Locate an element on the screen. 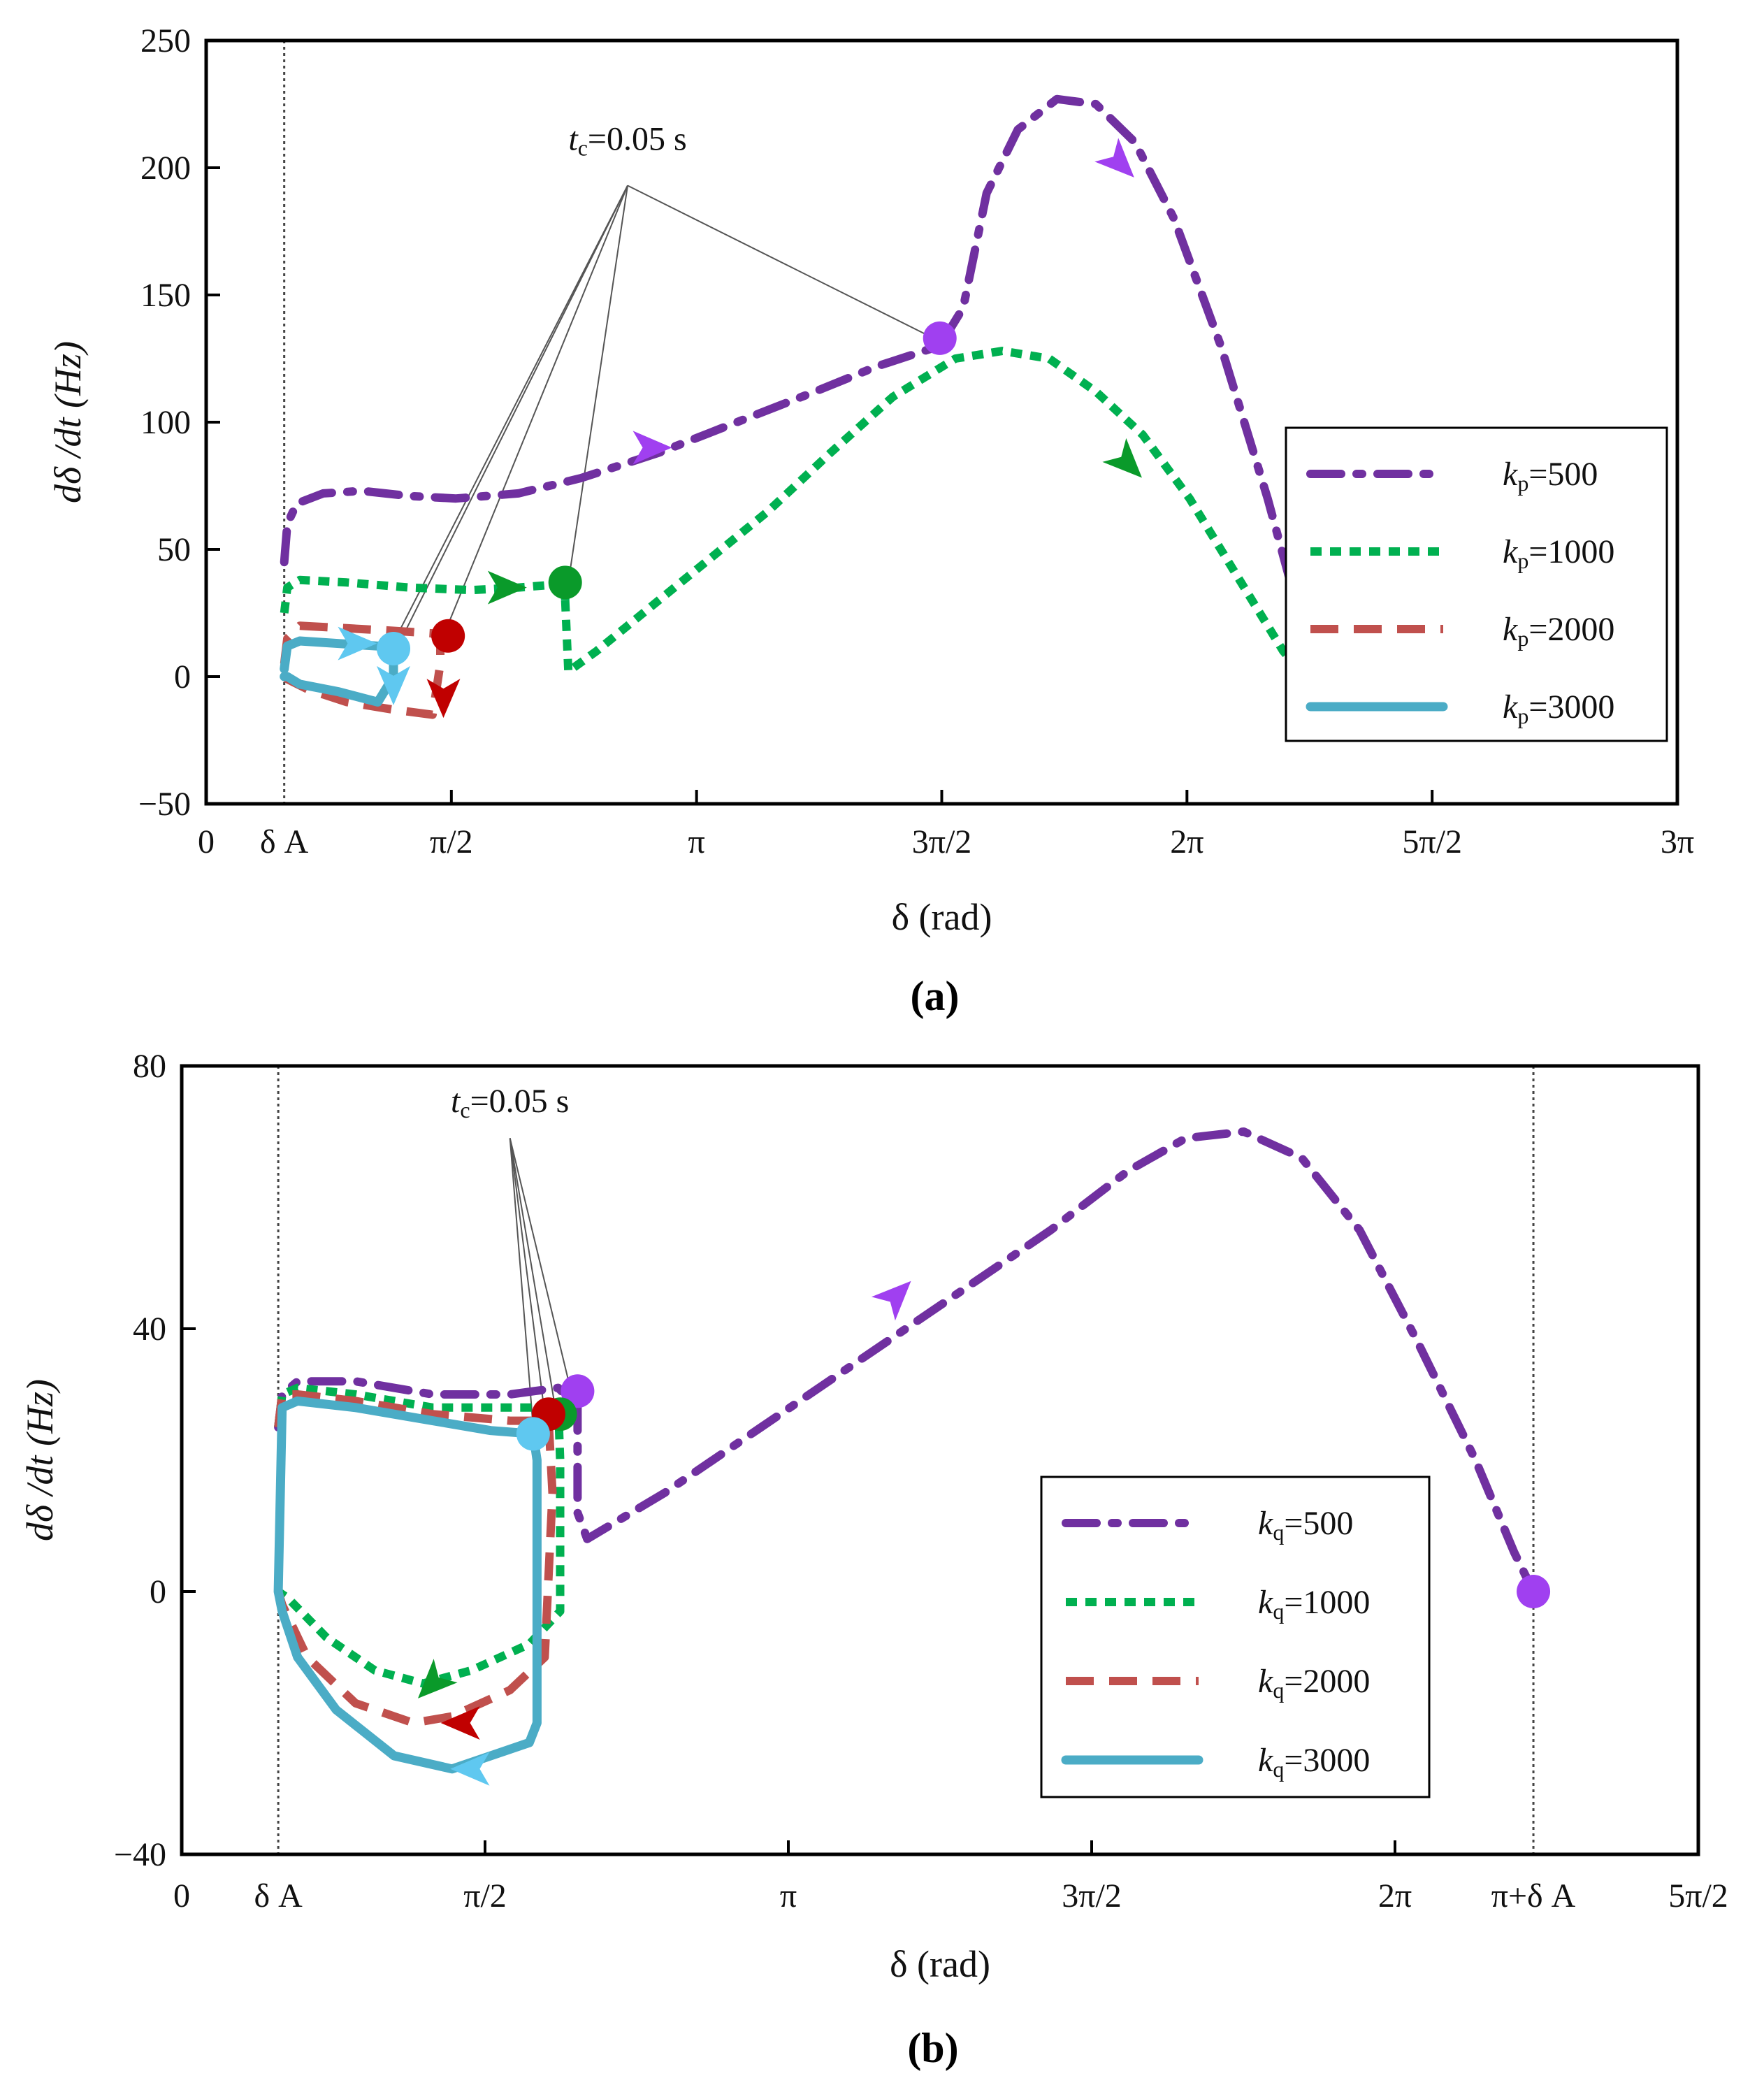  legend: kq=500 kq=1000 kq=2000 kq=3000 is located at coordinates (1235, 1637).